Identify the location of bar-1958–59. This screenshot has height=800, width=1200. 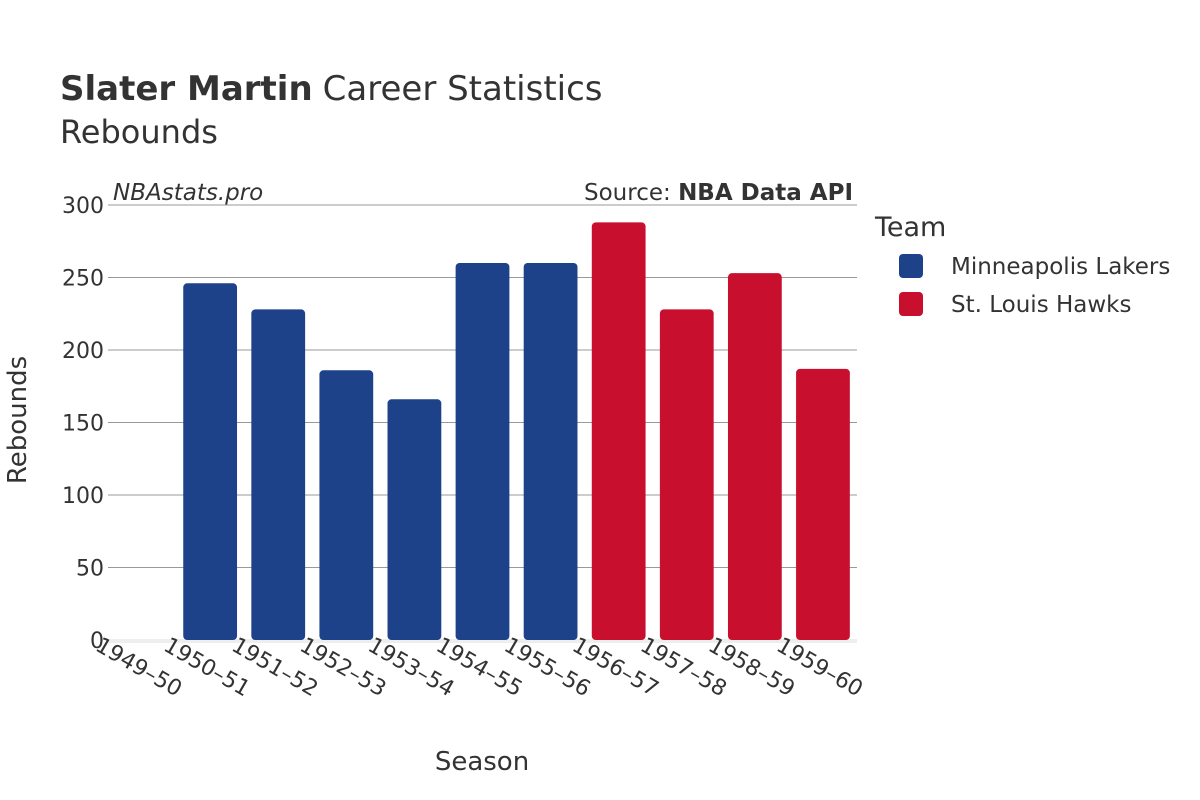
(754, 456).